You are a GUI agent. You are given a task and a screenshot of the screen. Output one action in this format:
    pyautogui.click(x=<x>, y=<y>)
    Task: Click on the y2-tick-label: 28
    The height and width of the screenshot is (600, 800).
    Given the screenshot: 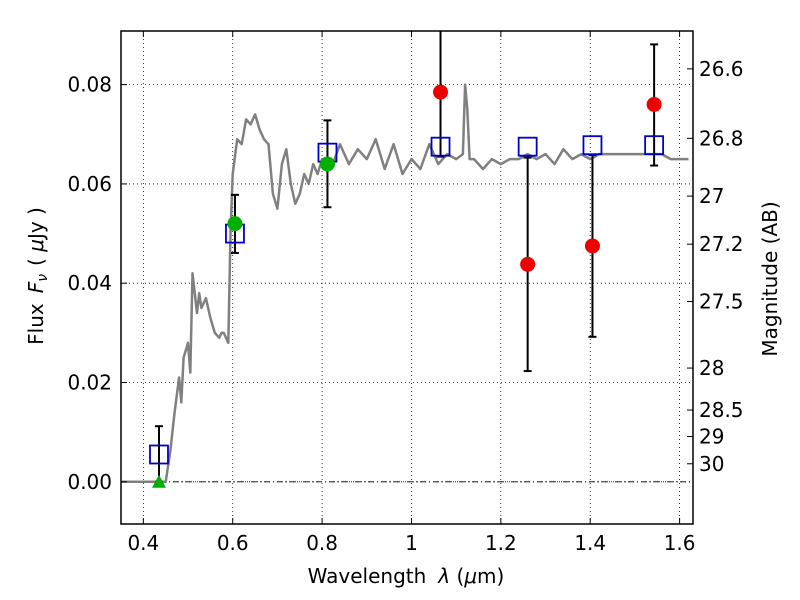 What is the action you would take?
    pyautogui.click(x=711, y=368)
    